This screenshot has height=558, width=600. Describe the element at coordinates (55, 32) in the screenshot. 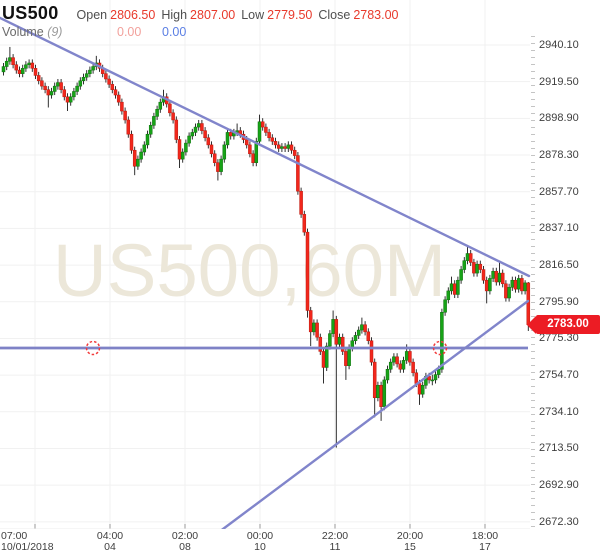

I see `indicator-period: (9)` at that location.